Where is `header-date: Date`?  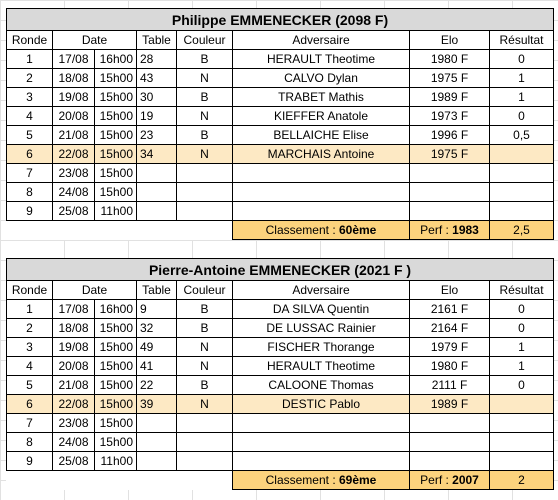
header-date: Date is located at coordinates (94, 40).